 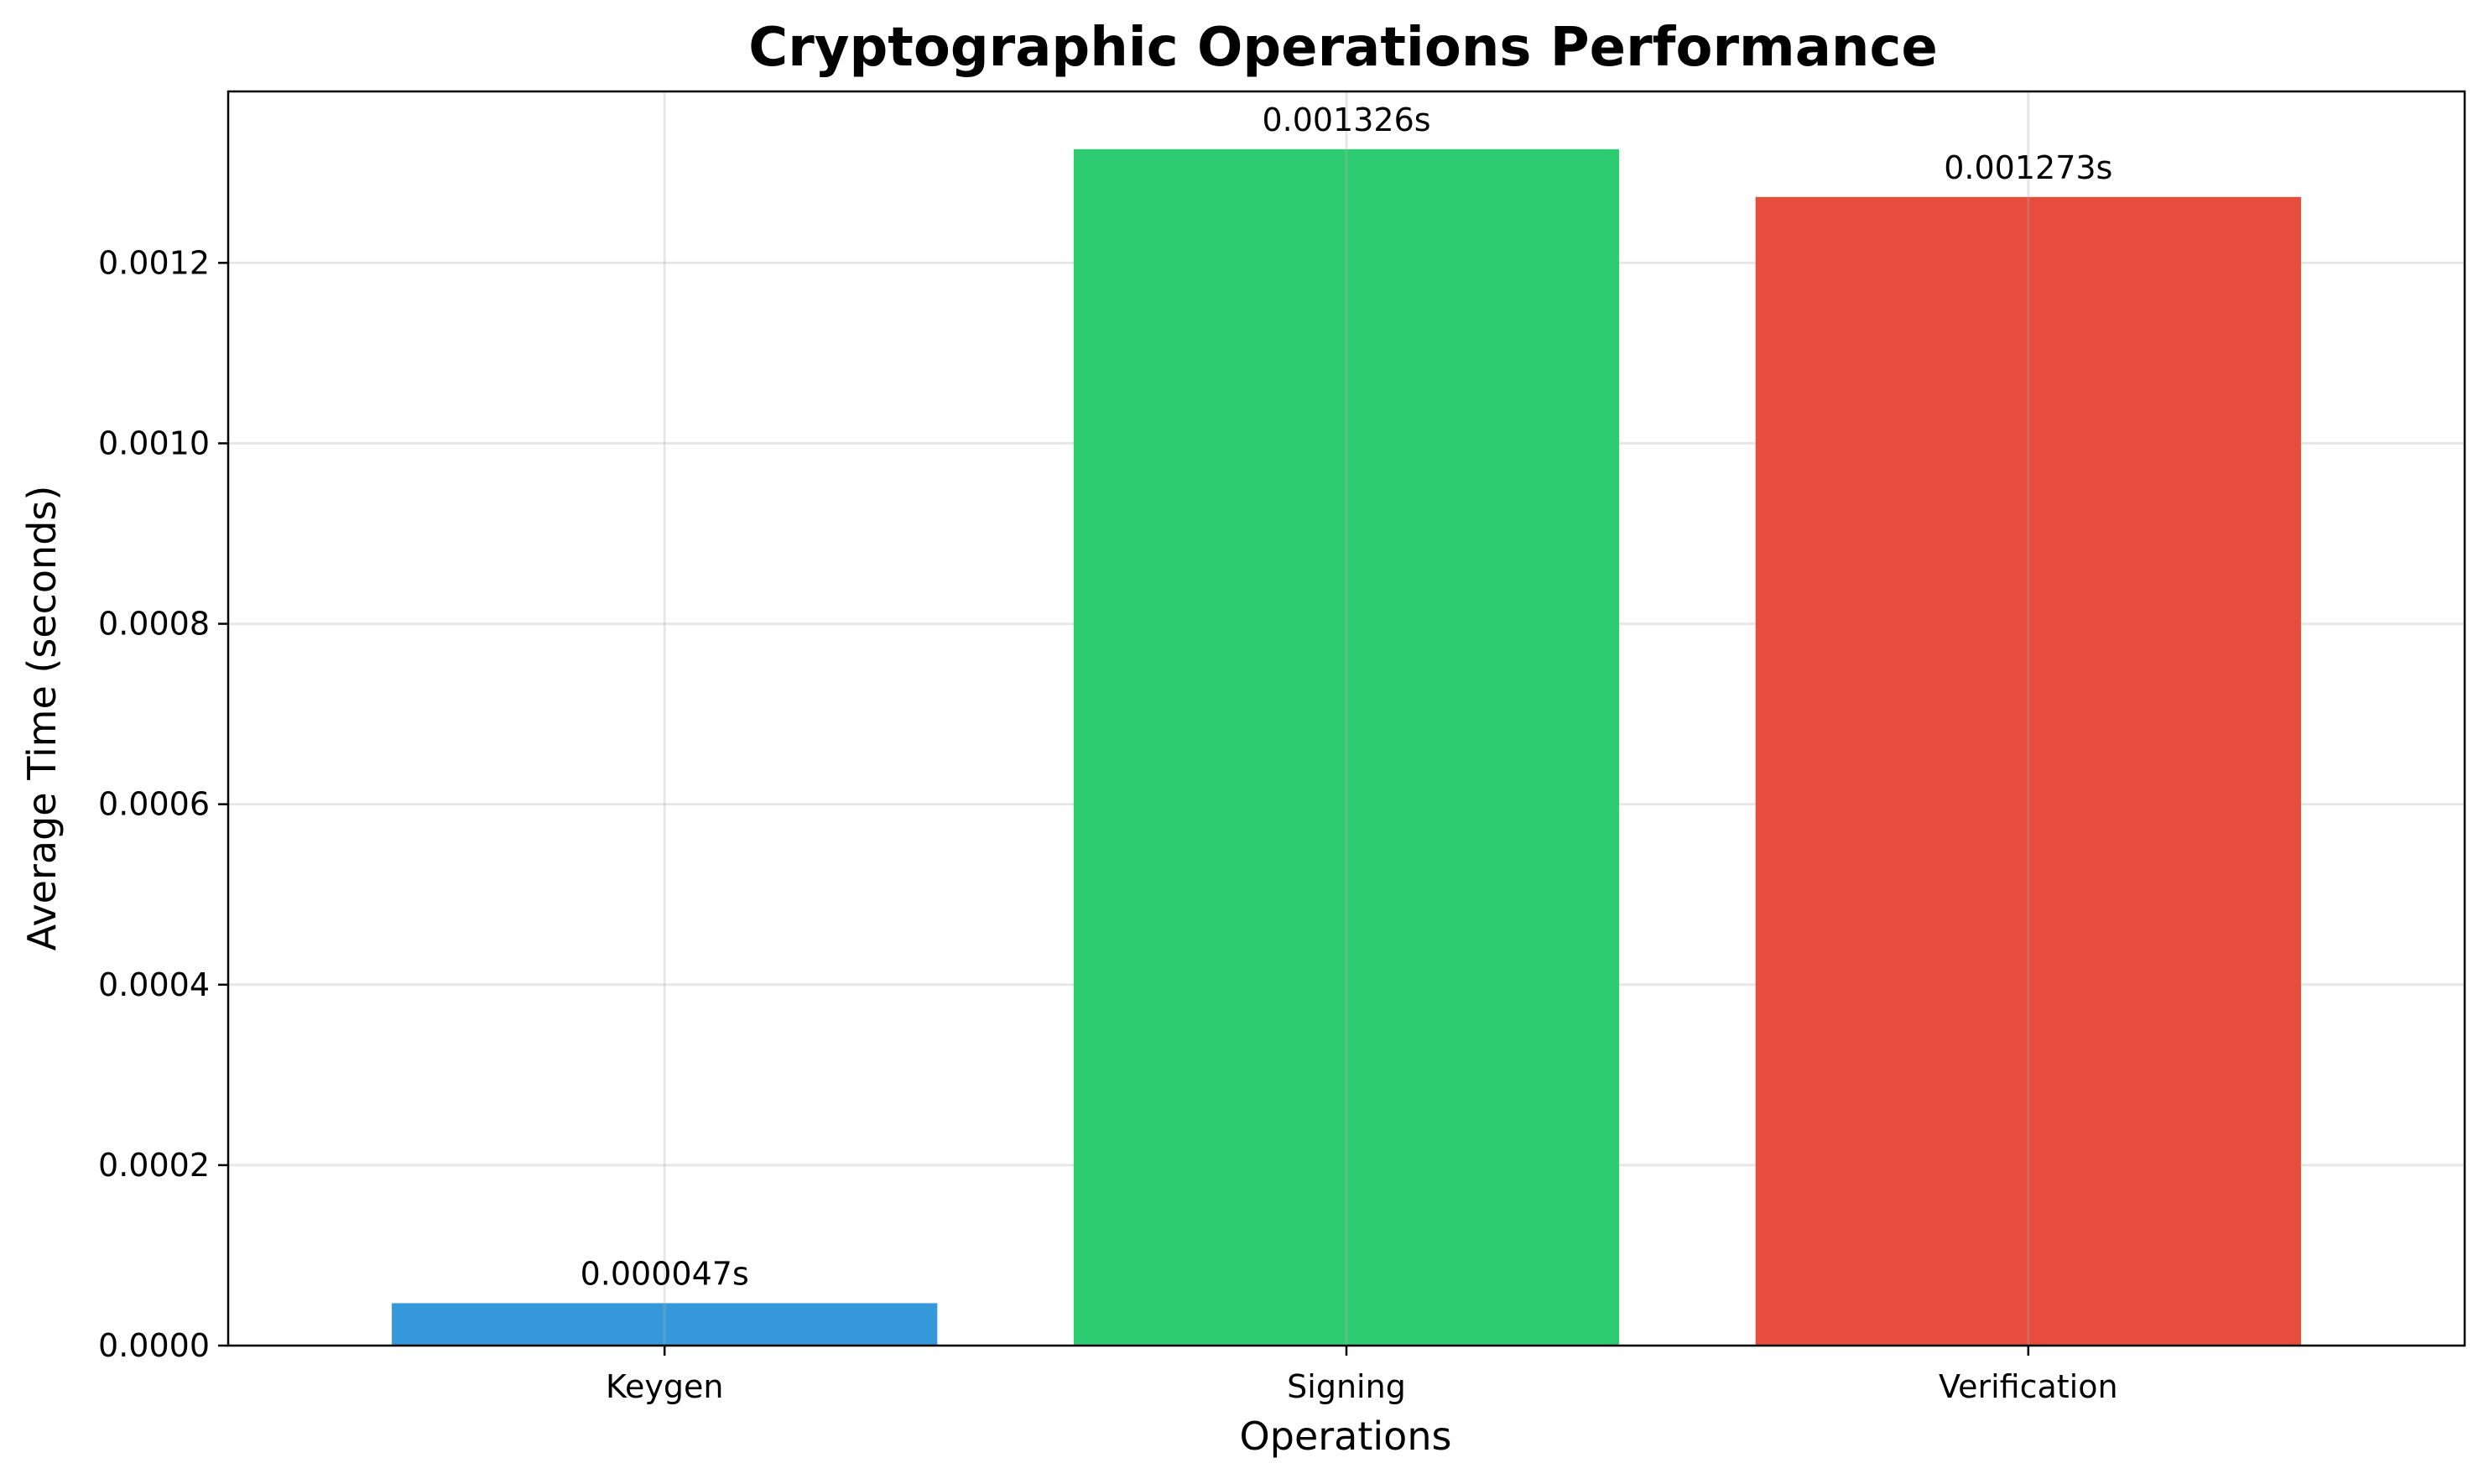 I want to click on y-tick-label: 0.0012, so click(x=154, y=262).